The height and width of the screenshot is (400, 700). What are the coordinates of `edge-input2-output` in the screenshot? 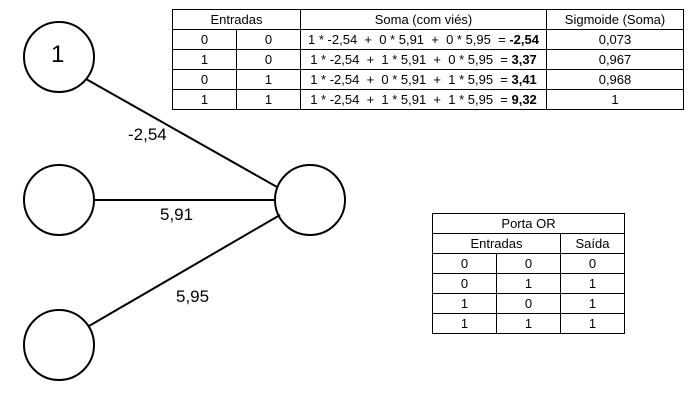 It's located at (184, 270).